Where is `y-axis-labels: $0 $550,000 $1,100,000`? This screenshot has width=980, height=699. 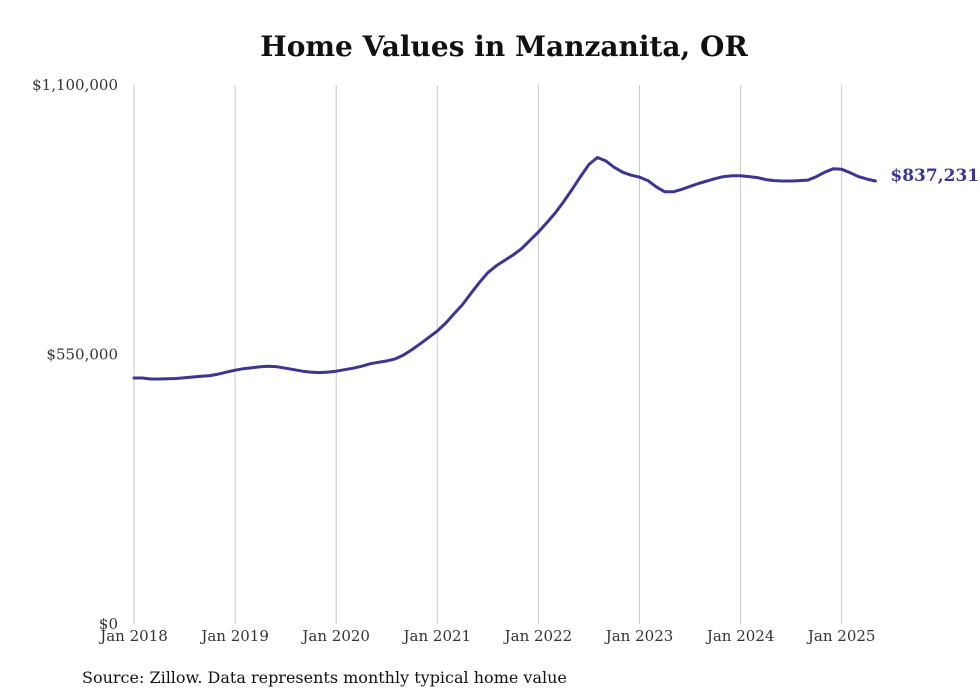 y-axis-labels: $0 $550,000 $1,100,000 is located at coordinates (75, 354).